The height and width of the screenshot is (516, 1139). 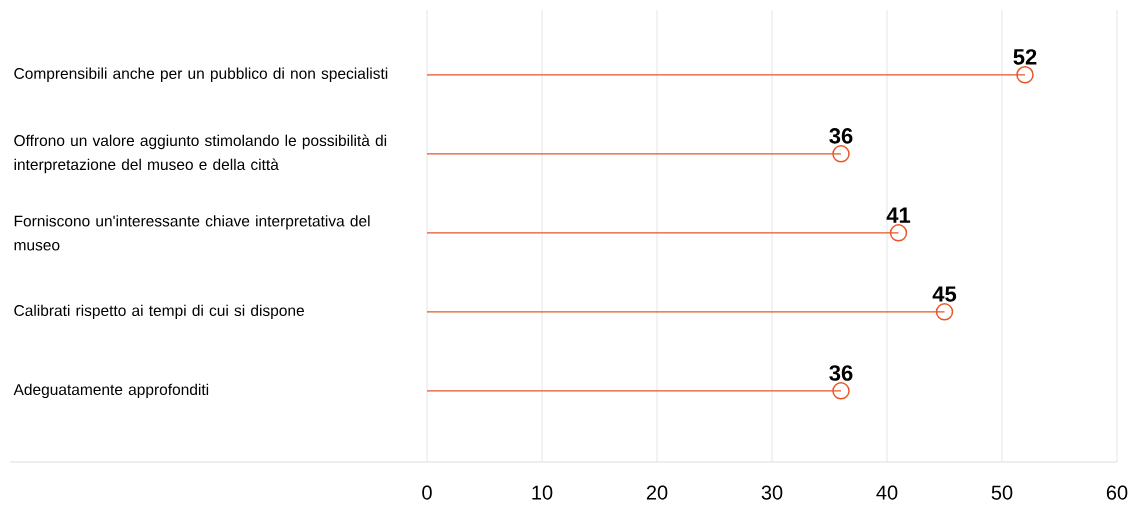 What do you see at coordinates (657, 492) in the screenshot?
I see `x-tick-label: 20` at bounding box center [657, 492].